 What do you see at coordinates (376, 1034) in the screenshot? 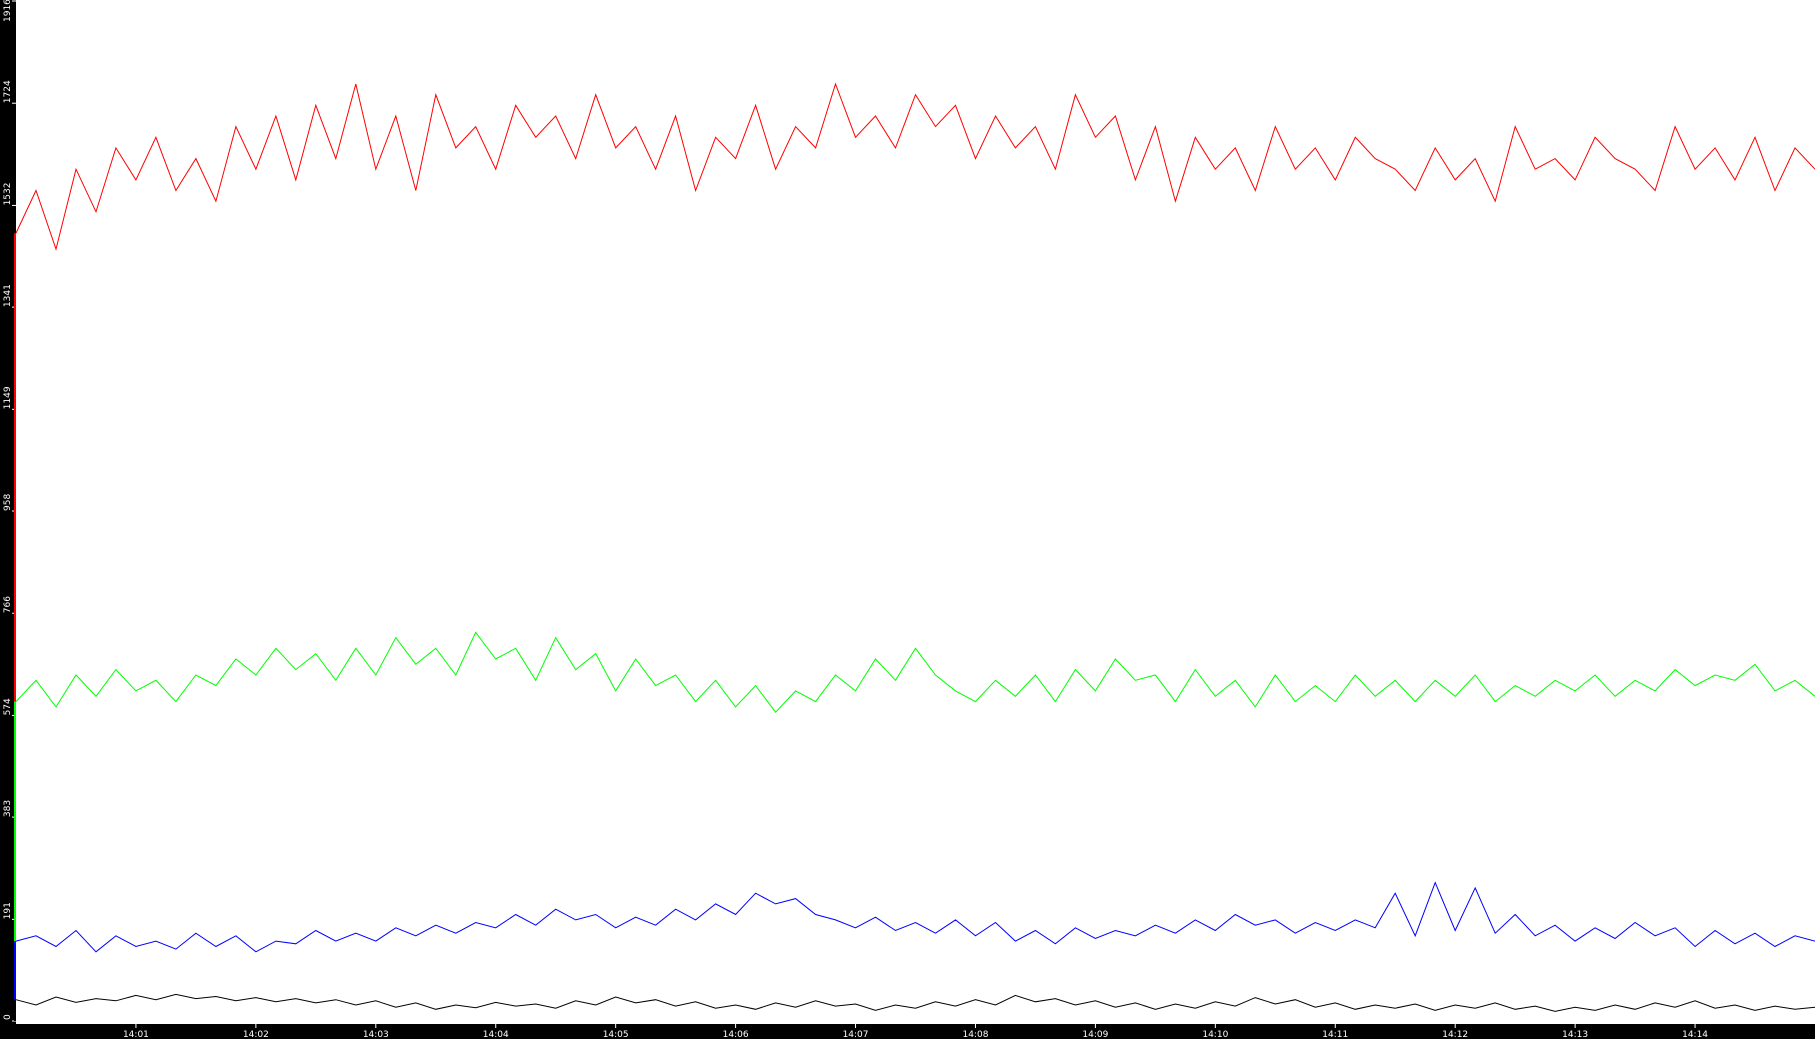
I see `x-tick-label: 14:03` at bounding box center [376, 1034].